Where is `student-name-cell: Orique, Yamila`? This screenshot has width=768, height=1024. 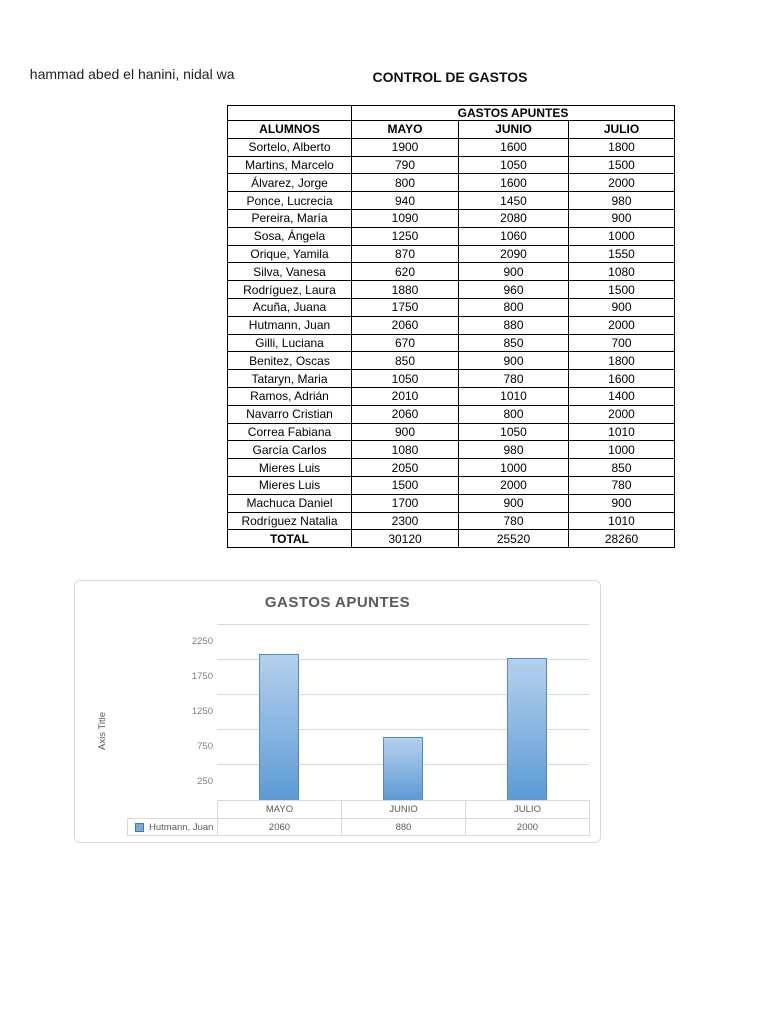
student-name-cell: Orique, Yamila is located at coordinates (289, 254).